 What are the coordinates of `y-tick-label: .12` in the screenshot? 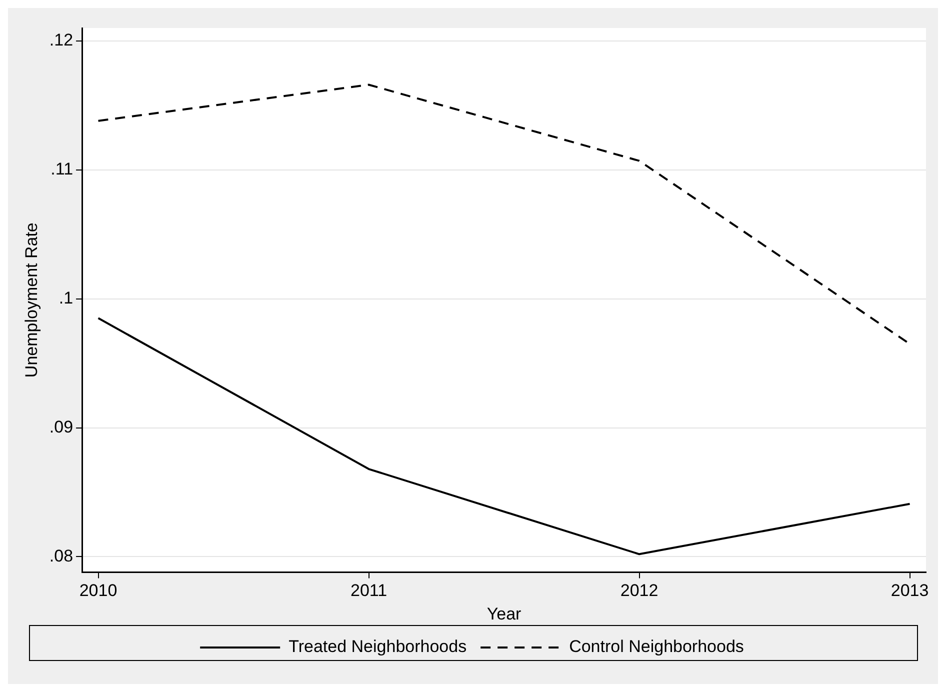 It's located at (61, 40).